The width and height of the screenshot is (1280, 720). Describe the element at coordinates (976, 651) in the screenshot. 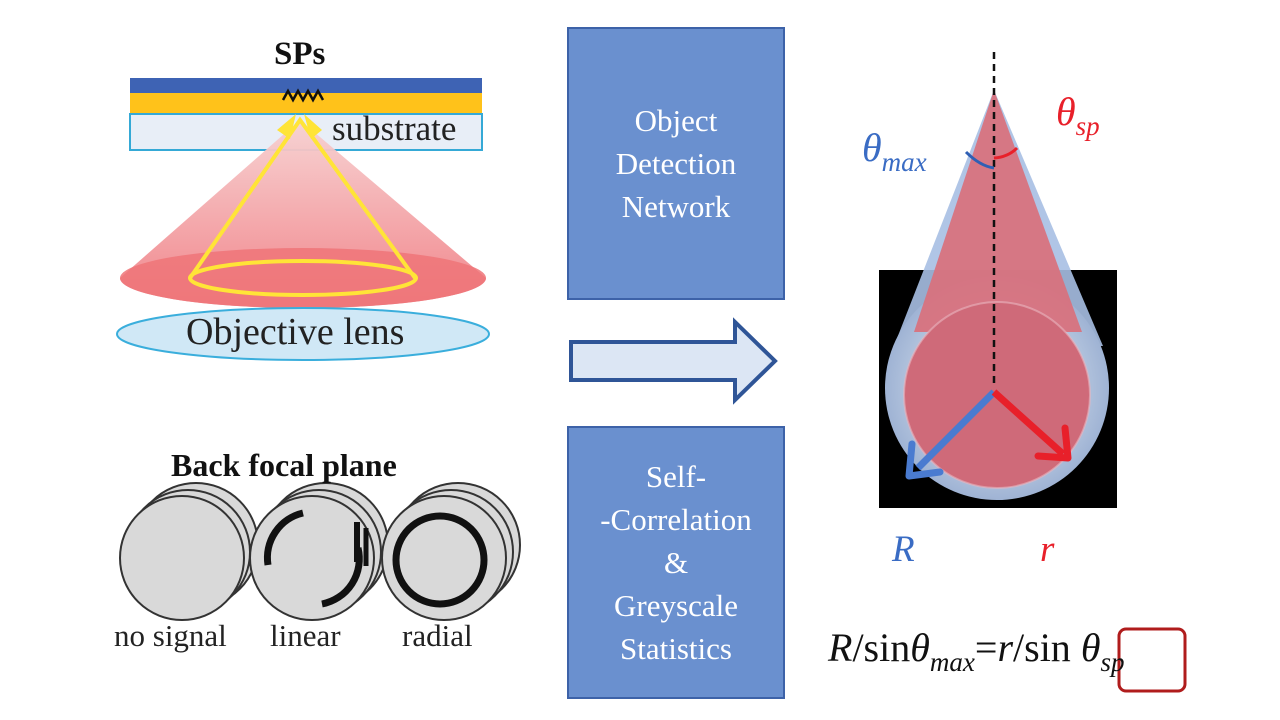

I see `formula: R/sinθmax=r/sin θsp` at that location.